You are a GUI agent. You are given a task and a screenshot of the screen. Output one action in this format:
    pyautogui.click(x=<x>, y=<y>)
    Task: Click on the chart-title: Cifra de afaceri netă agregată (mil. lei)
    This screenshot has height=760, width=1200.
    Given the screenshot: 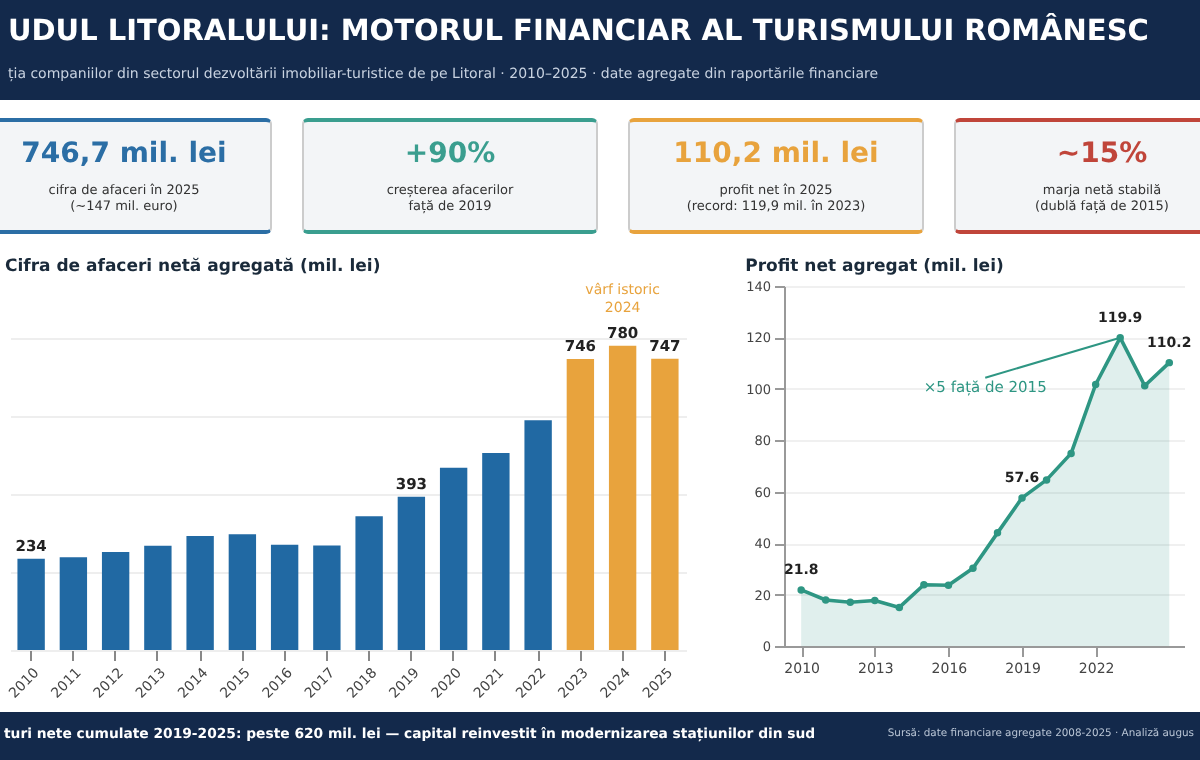 What is the action you would take?
    pyautogui.click(x=192, y=266)
    